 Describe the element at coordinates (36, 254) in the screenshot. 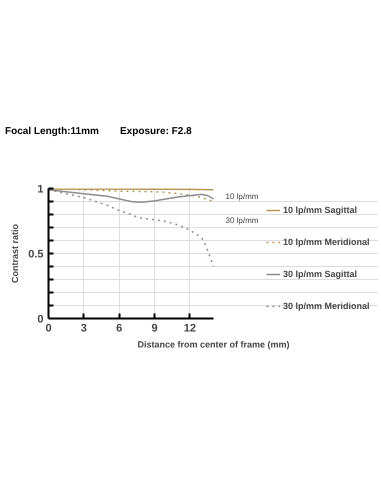

I see `y-tick-label: 0.5` at that location.